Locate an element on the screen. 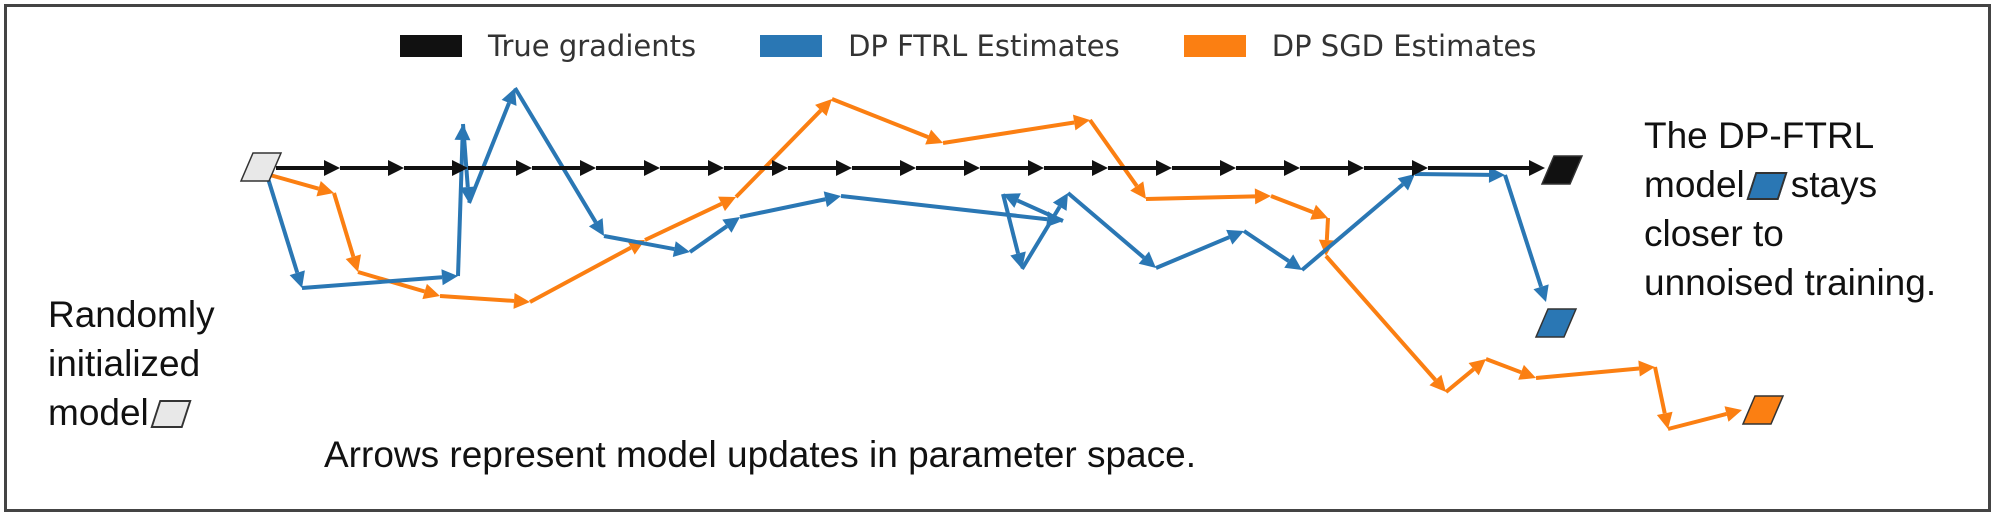  legend-swatch-true is located at coordinates (431, 46).